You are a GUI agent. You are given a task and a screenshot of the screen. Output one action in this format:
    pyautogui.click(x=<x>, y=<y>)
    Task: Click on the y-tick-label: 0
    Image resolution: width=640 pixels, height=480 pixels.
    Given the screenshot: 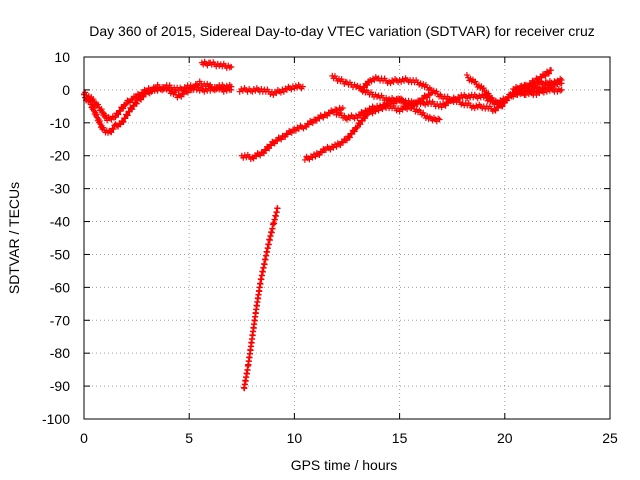 What is the action you would take?
    pyautogui.click(x=66, y=90)
    